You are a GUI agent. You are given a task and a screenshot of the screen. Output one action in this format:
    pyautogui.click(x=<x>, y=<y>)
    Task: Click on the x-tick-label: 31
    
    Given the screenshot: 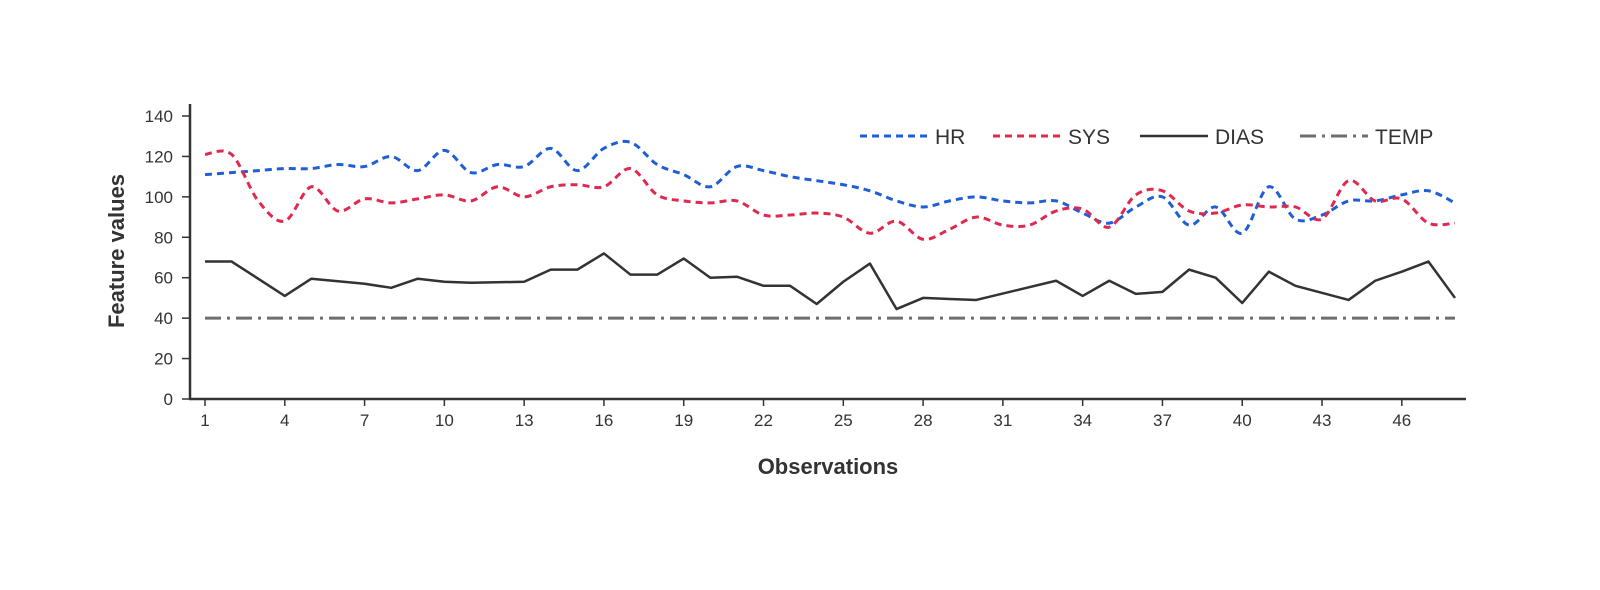 What is the action you would take?
    pyautogui.click(x=1002, y=420)
    